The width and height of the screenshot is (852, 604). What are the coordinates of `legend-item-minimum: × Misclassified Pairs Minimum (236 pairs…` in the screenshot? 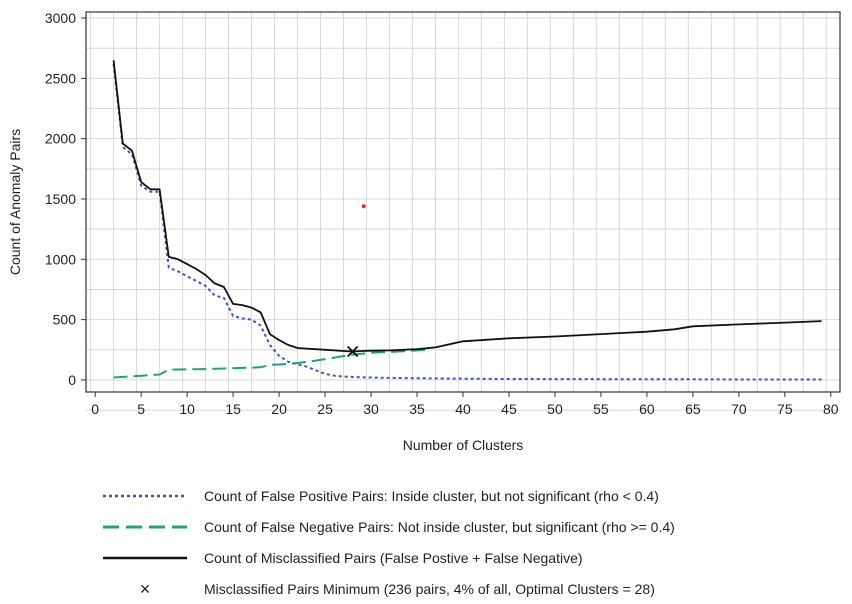 It's located at (460, 588).